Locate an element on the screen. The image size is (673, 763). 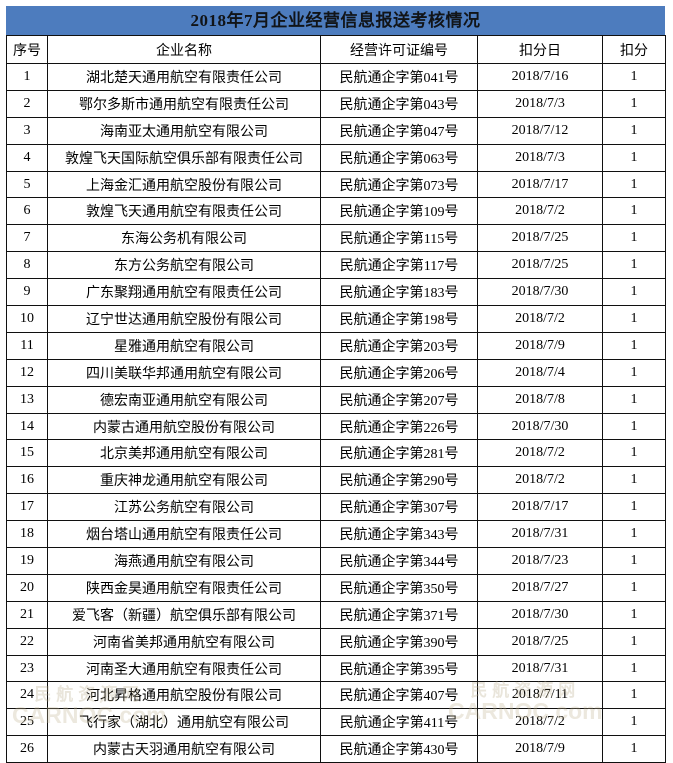
cell-company: 敦煌飞天国际航空俱乐部有限责任公司 is located at coordinates (184, 157).